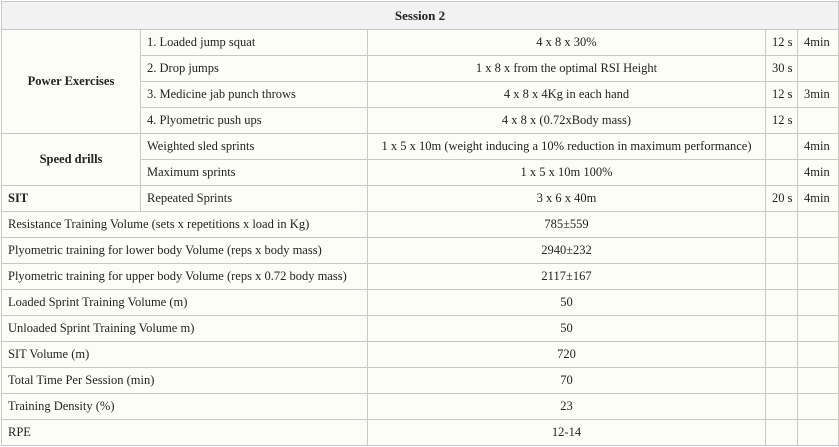 Image resolution: width=839 pixels, height=447 pixels. What do you see at coordinates (184, 302) in the screenshot?
I see `volume-label: Loaded Sprint Training Volume (m)` at bounding box center [184, 302].